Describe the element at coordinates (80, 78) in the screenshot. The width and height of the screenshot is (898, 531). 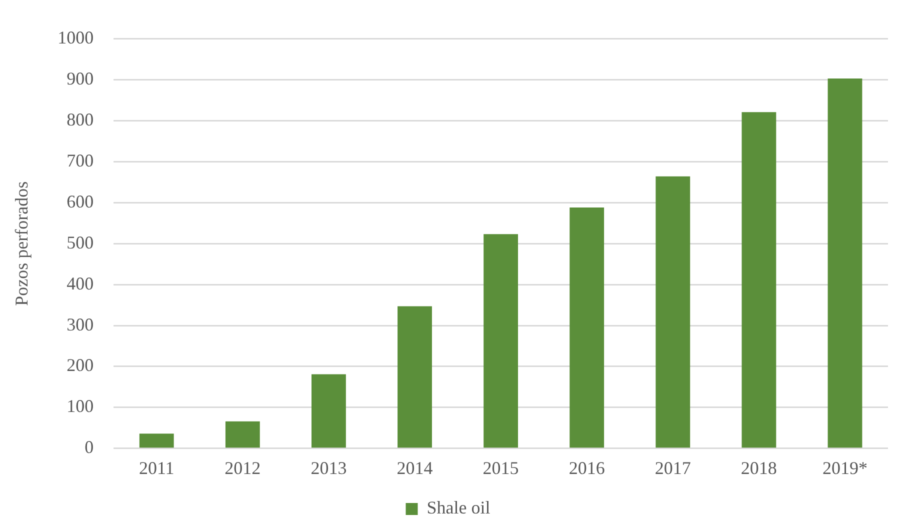
I see `y-tick-label: 900` at that location.